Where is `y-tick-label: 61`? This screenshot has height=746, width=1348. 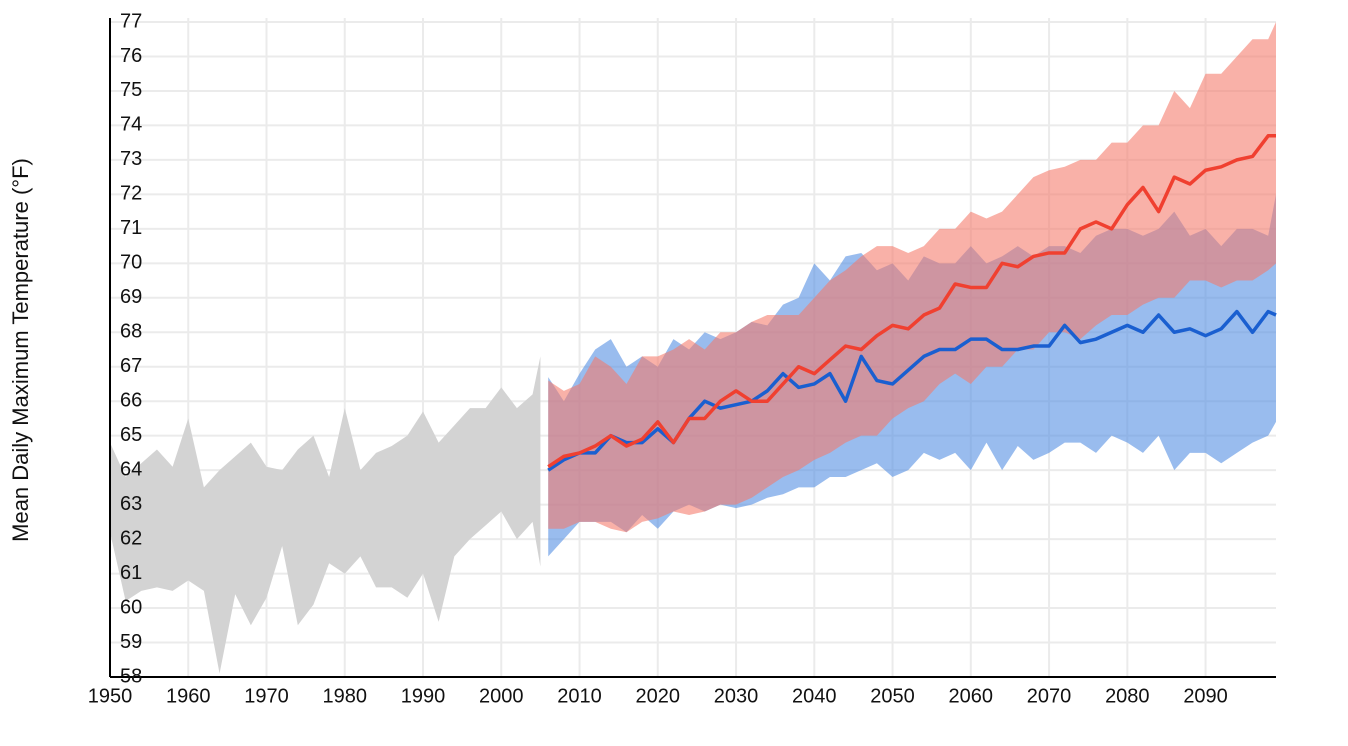
y-tick-label: 61 is located at coordinates (131, 573).